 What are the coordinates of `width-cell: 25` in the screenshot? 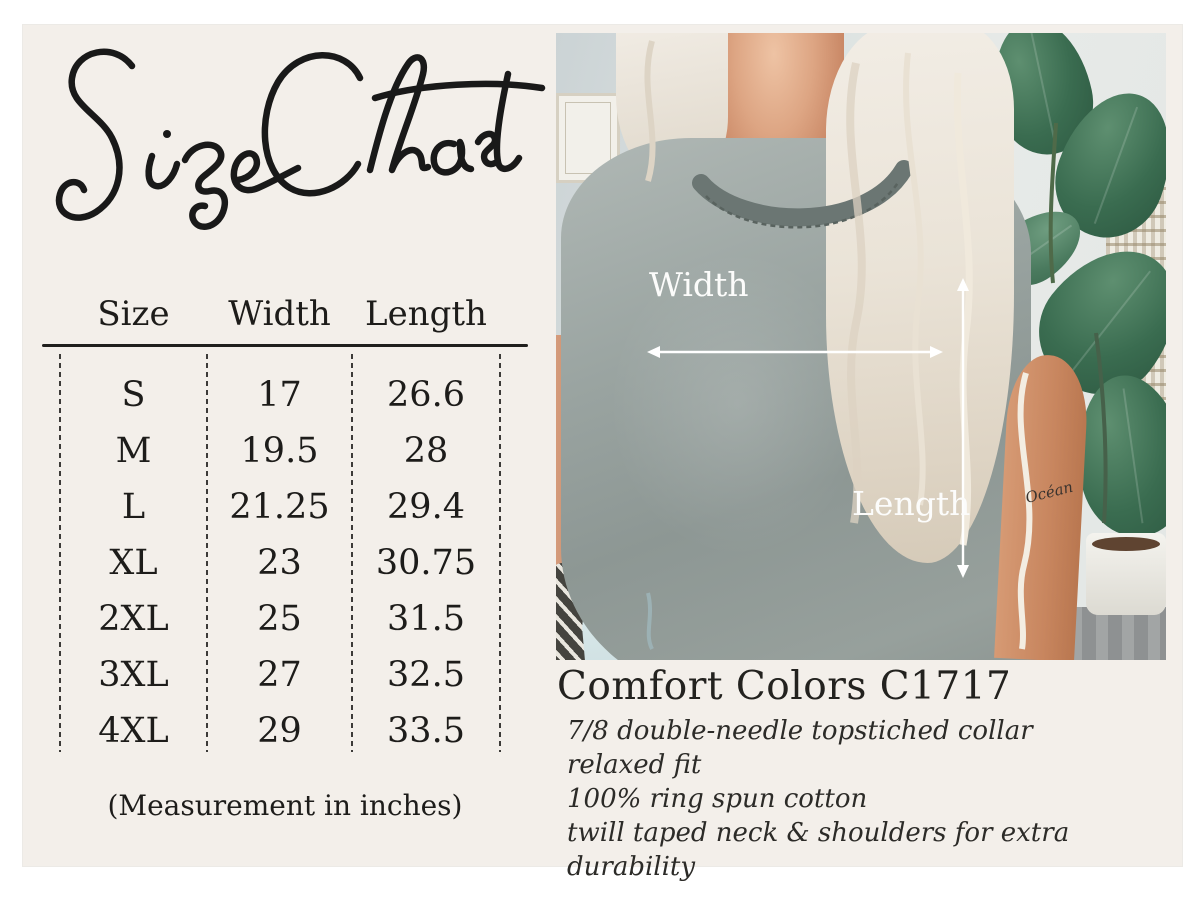 It's located at (279, 619).